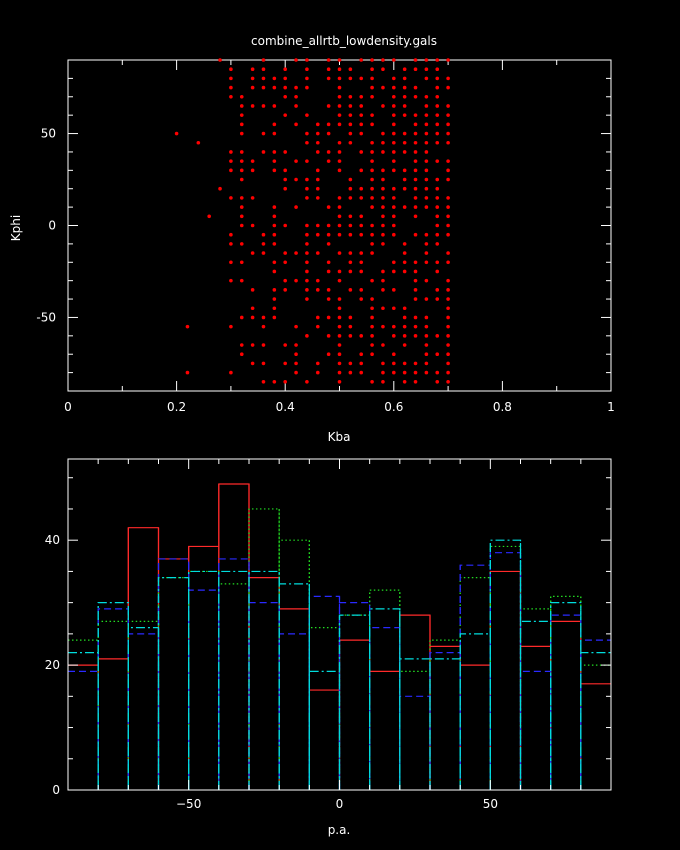  Describe the element at coordinates (68, 407) in the screenshot. I see `x-tick-label: 0` at that location.